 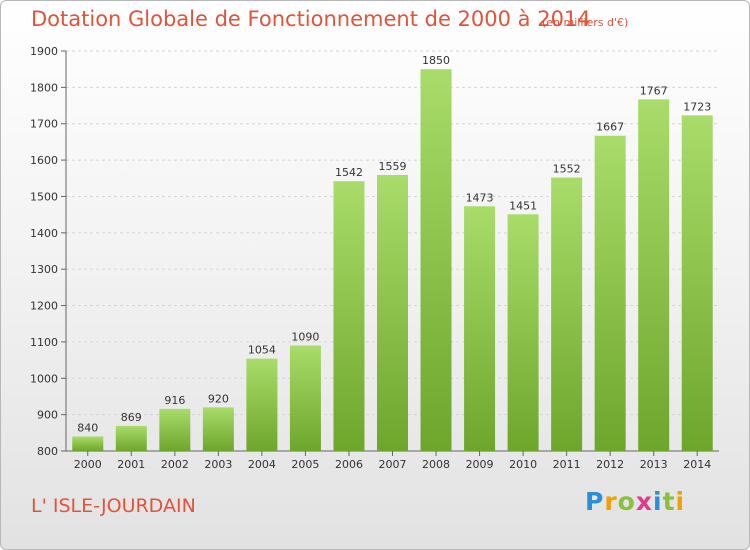 What do you see at coordinates (218, 398) in the screenshot?
I see `bar-value-label: 920` at bounding box center [218, 398].